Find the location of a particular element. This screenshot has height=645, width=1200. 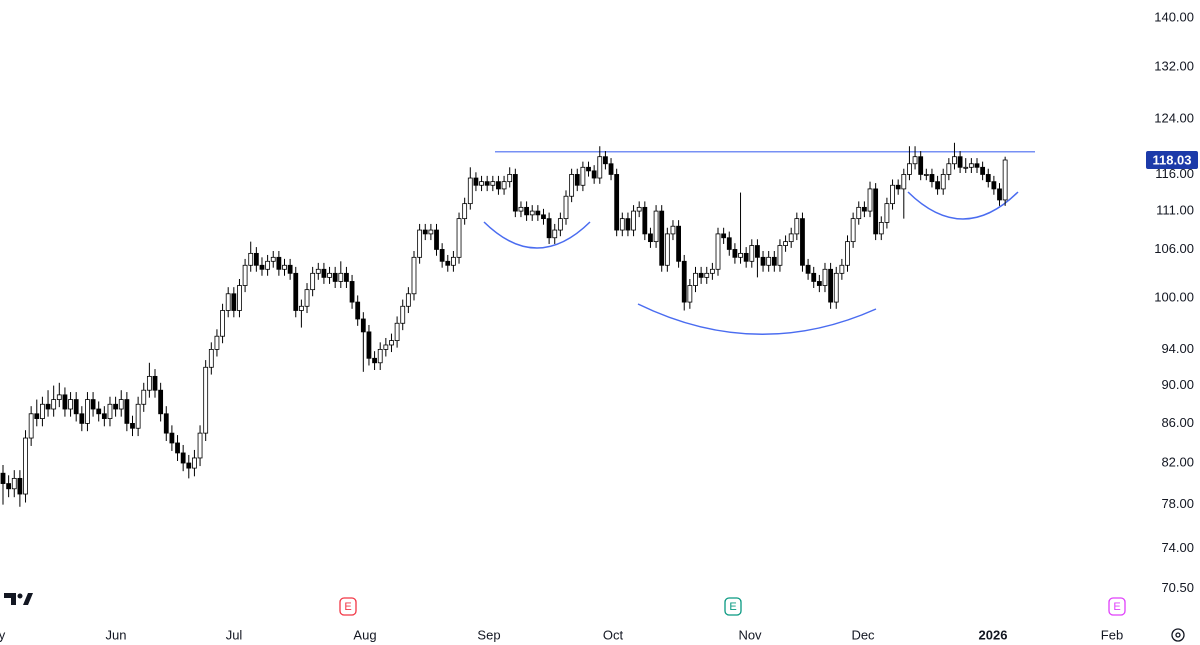

last-price-box is located at coordinates (1172, 160).